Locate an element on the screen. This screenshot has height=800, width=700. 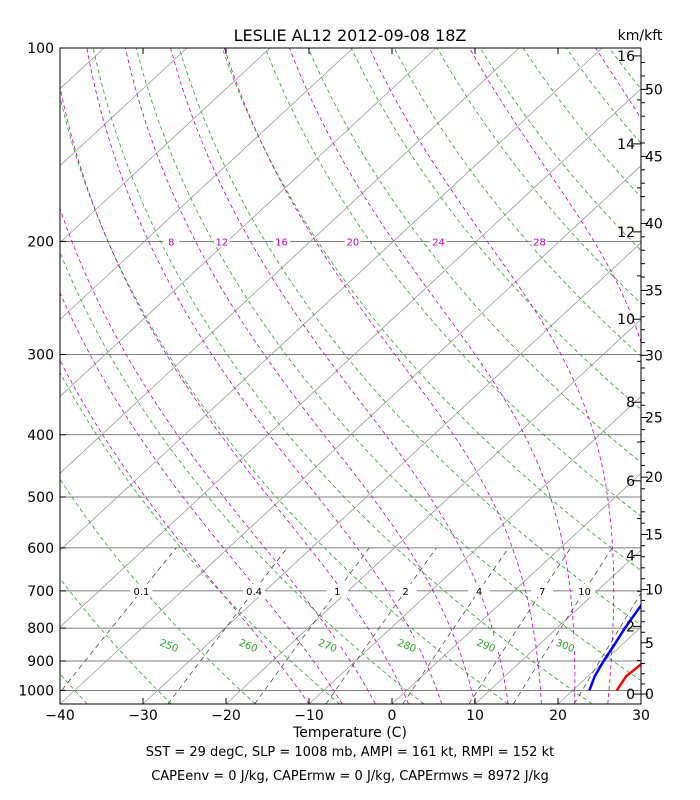
mixing-ratio-label: 10 is located at coordinates (584, 592).